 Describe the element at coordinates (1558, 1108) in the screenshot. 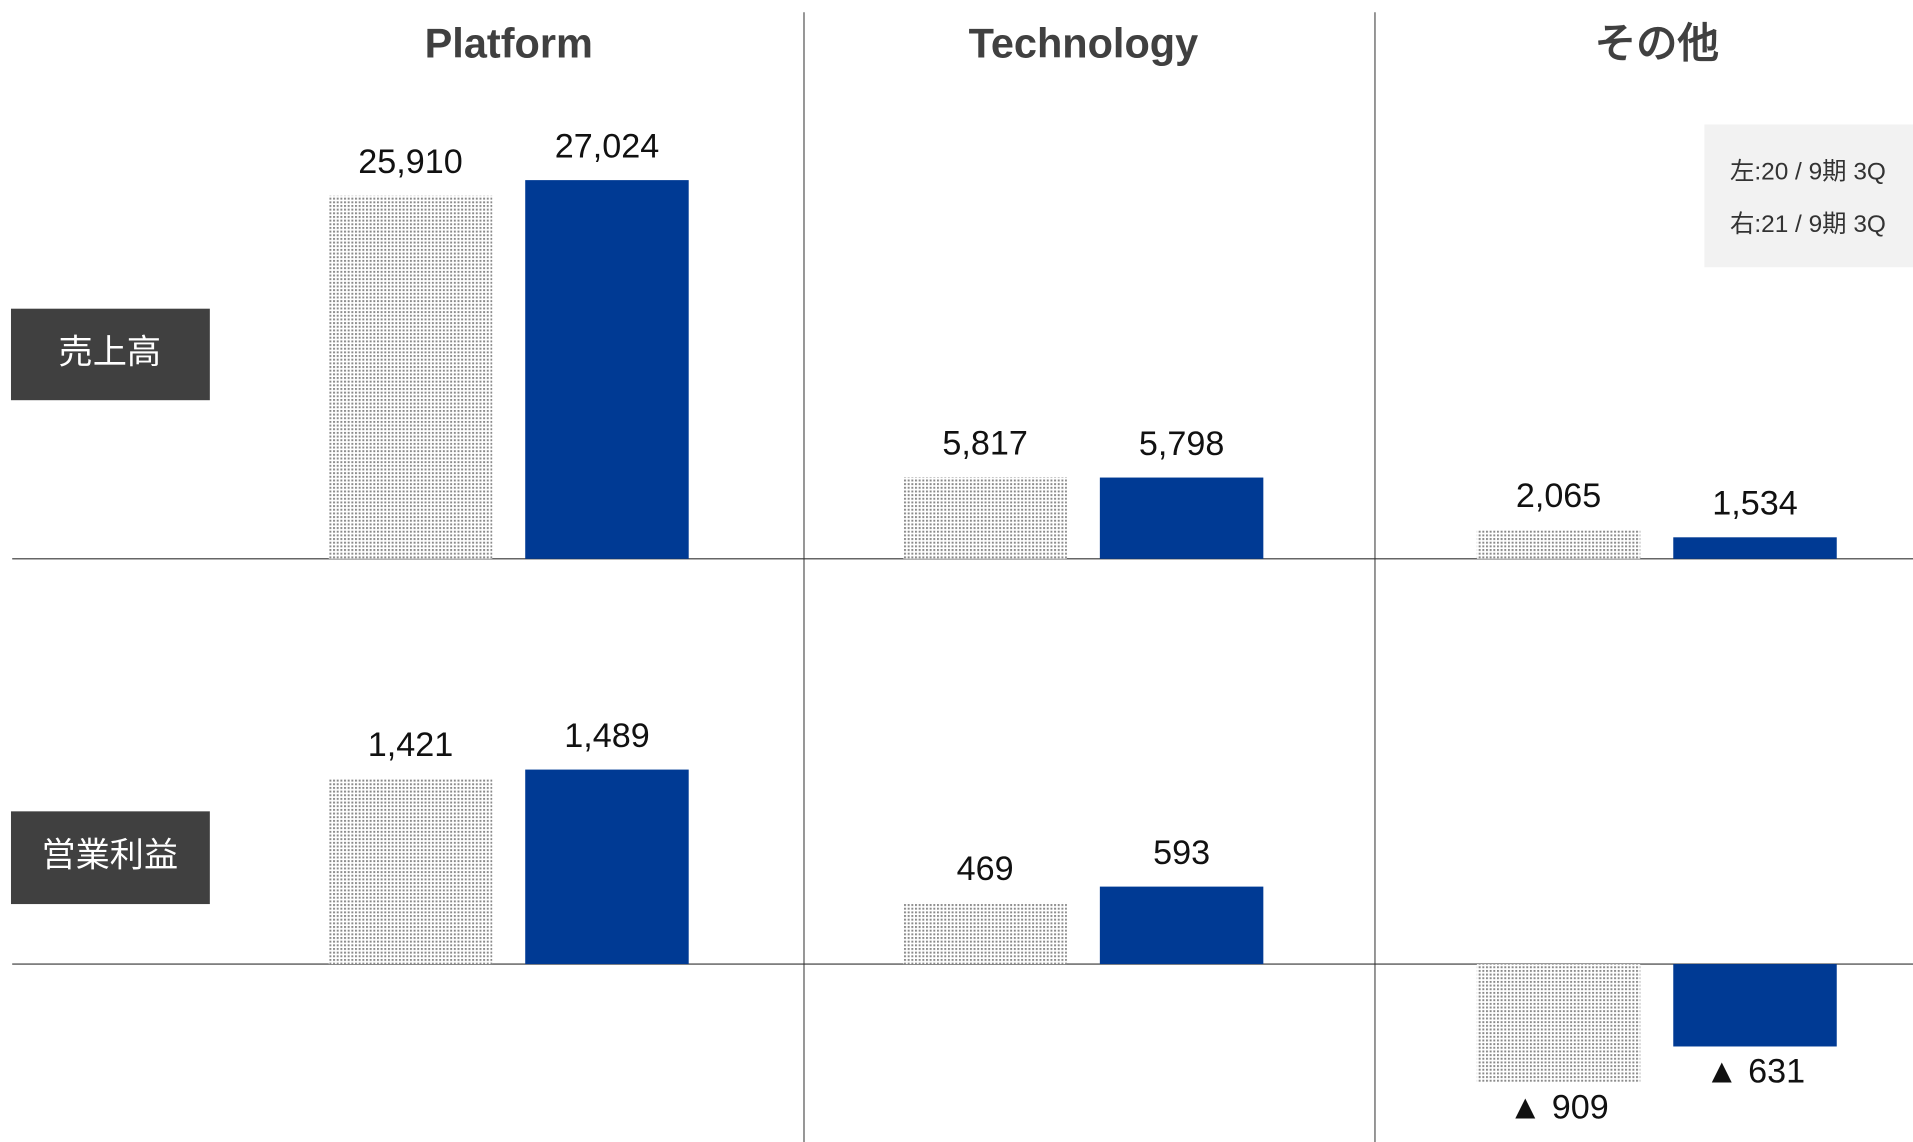

I see `value-label: ▲ 909` at that location.